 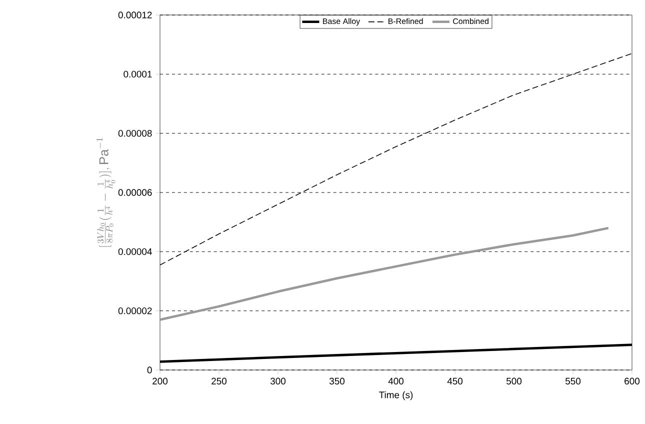 I want to click on y-tick-label: 0.00004, so click(x=135, y=252).